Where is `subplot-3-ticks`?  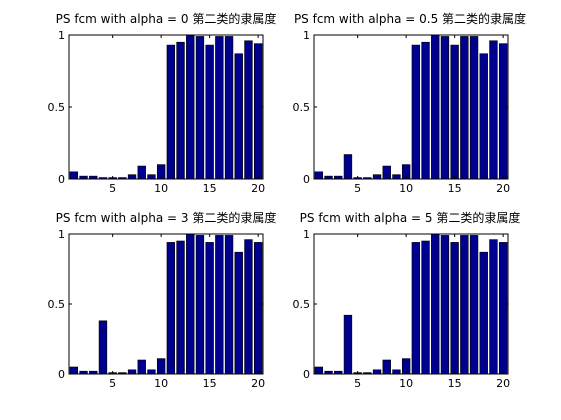 subplot-3-ticks is located at coordinates (166, 304).